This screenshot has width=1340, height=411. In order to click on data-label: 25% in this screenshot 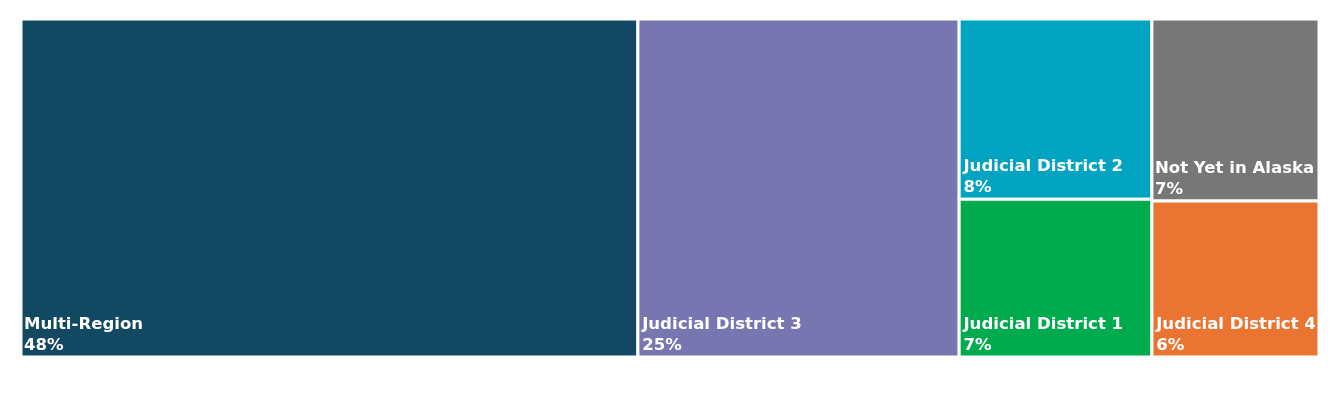, I will do `click(662, 345)`.